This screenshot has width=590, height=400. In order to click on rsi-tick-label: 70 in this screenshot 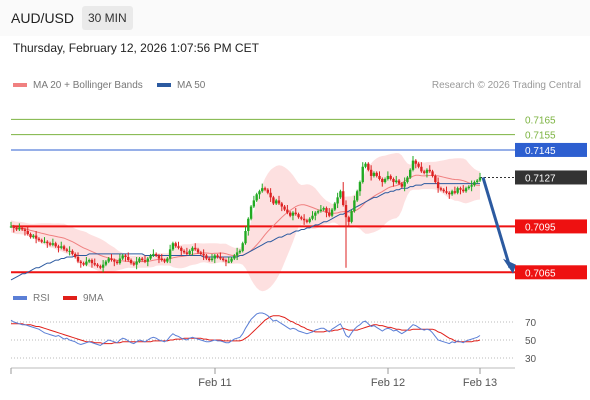, I will do `click(531, 323)`.